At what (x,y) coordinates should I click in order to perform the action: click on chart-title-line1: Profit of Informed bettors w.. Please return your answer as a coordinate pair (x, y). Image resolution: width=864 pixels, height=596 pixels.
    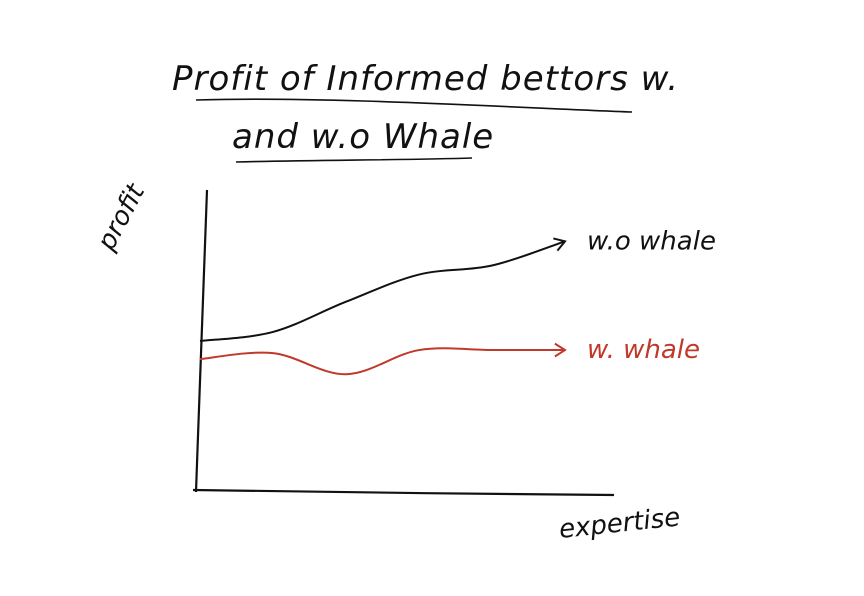
    Looking at the image, I should click on (425, 79).